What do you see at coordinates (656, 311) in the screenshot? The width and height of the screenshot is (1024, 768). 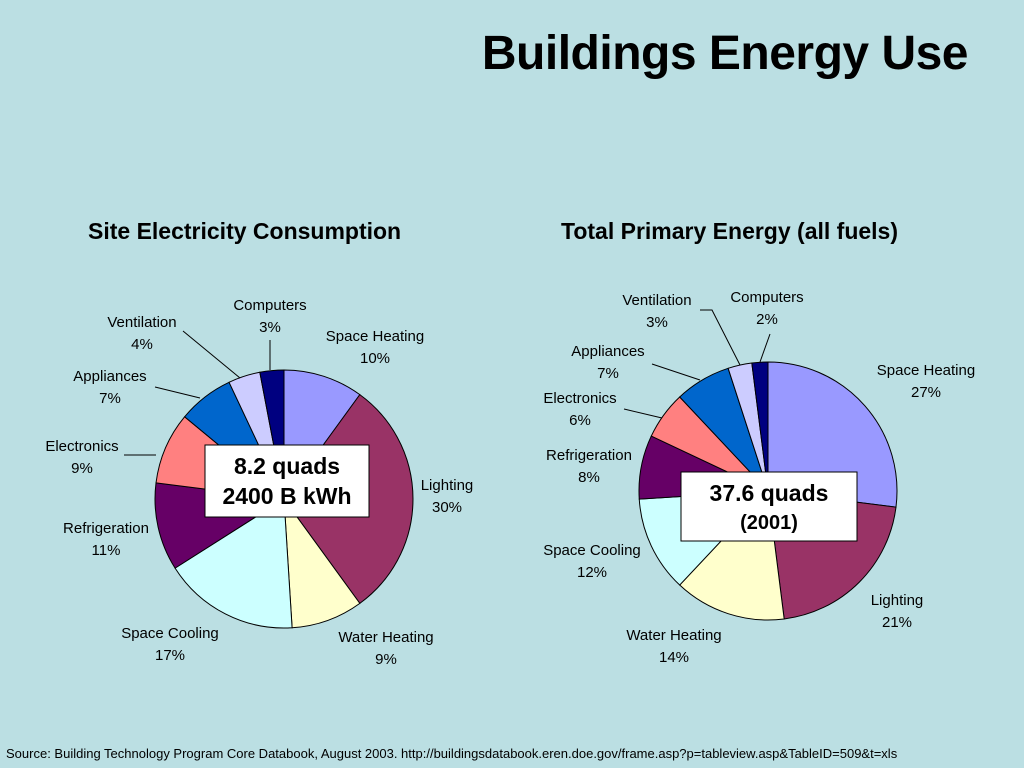 I see `slice-label-ventilation: Ventilation 3%` at bounding box center [656, 311].